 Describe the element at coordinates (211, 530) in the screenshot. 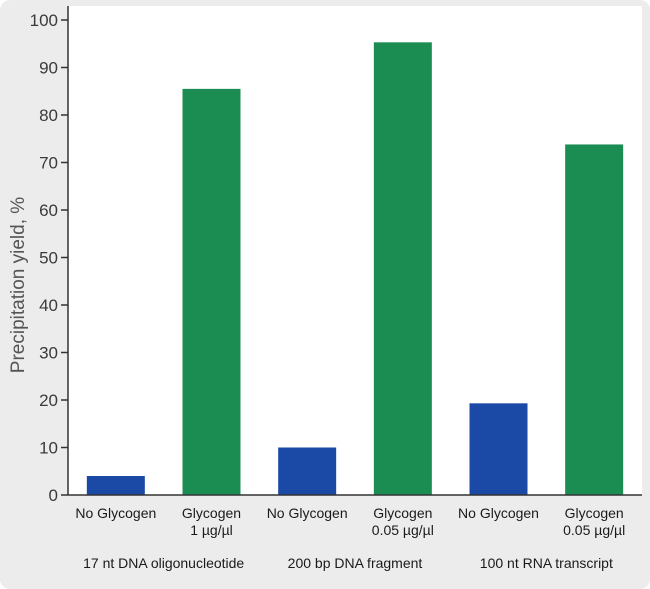

I see `category-label: 1 µg/µl` at that location.